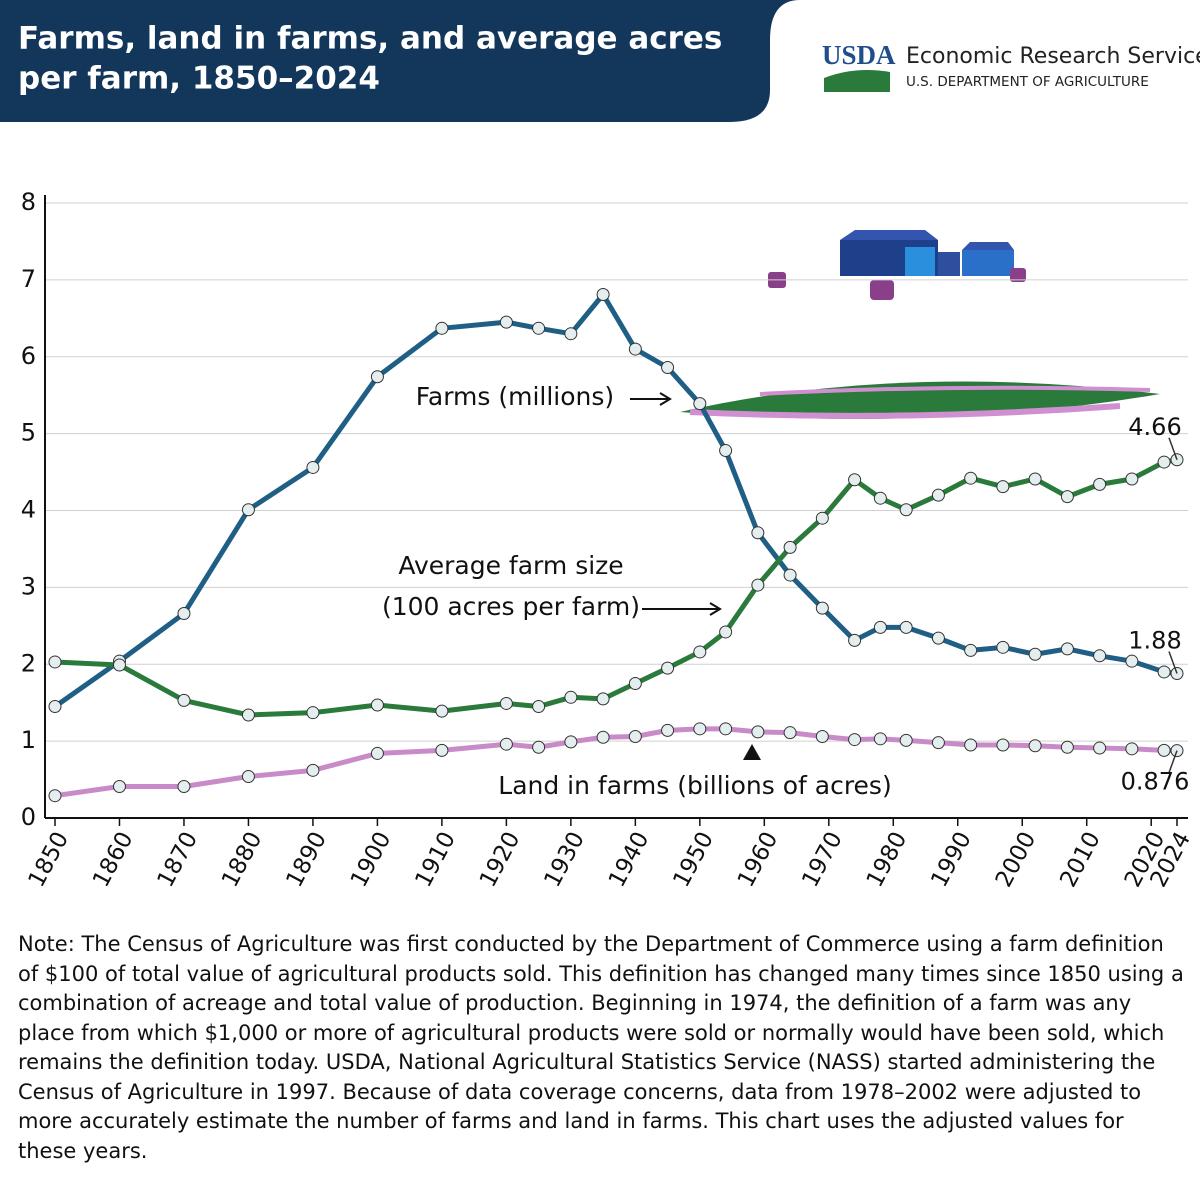  What do you see at coordinates (694, 785) in the screenshot?
I see `series-annotation: Land in farms (billions of acres)` at bounding box center [694, 785].